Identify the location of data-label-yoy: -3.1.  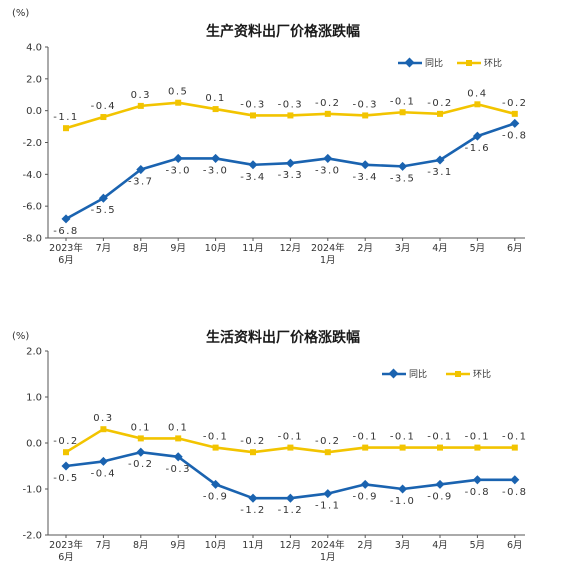
(440, 172).